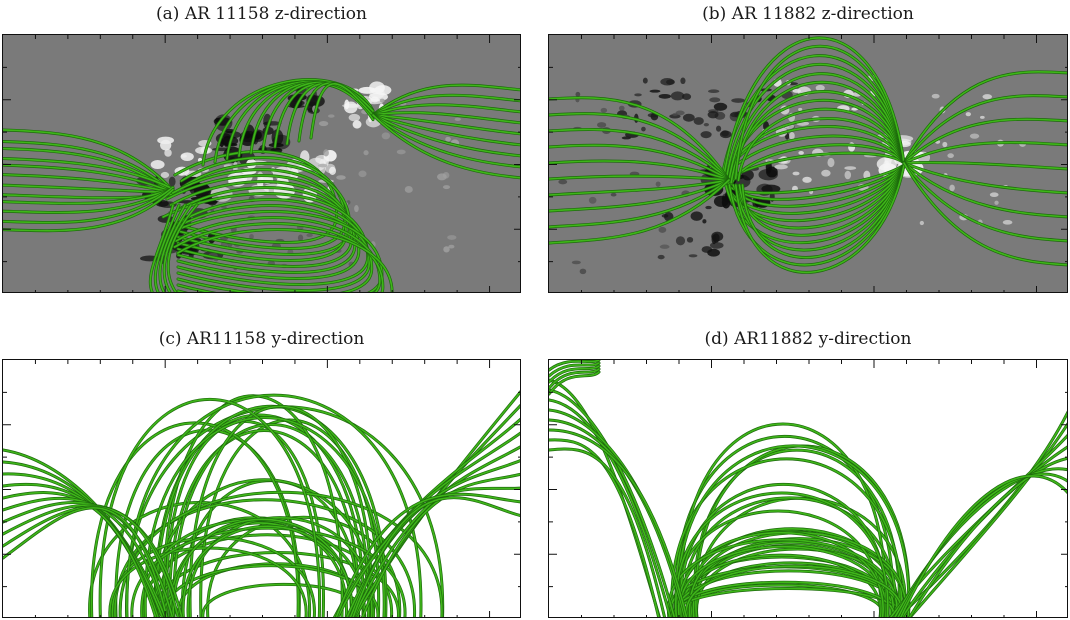 This screenshot has height=620, width=1070. What do you see at coordinates (261, 14) in the screenshot?
I see `panel-a-title: (a) AR 11158 z-direction` at bounding box center [261, 14].